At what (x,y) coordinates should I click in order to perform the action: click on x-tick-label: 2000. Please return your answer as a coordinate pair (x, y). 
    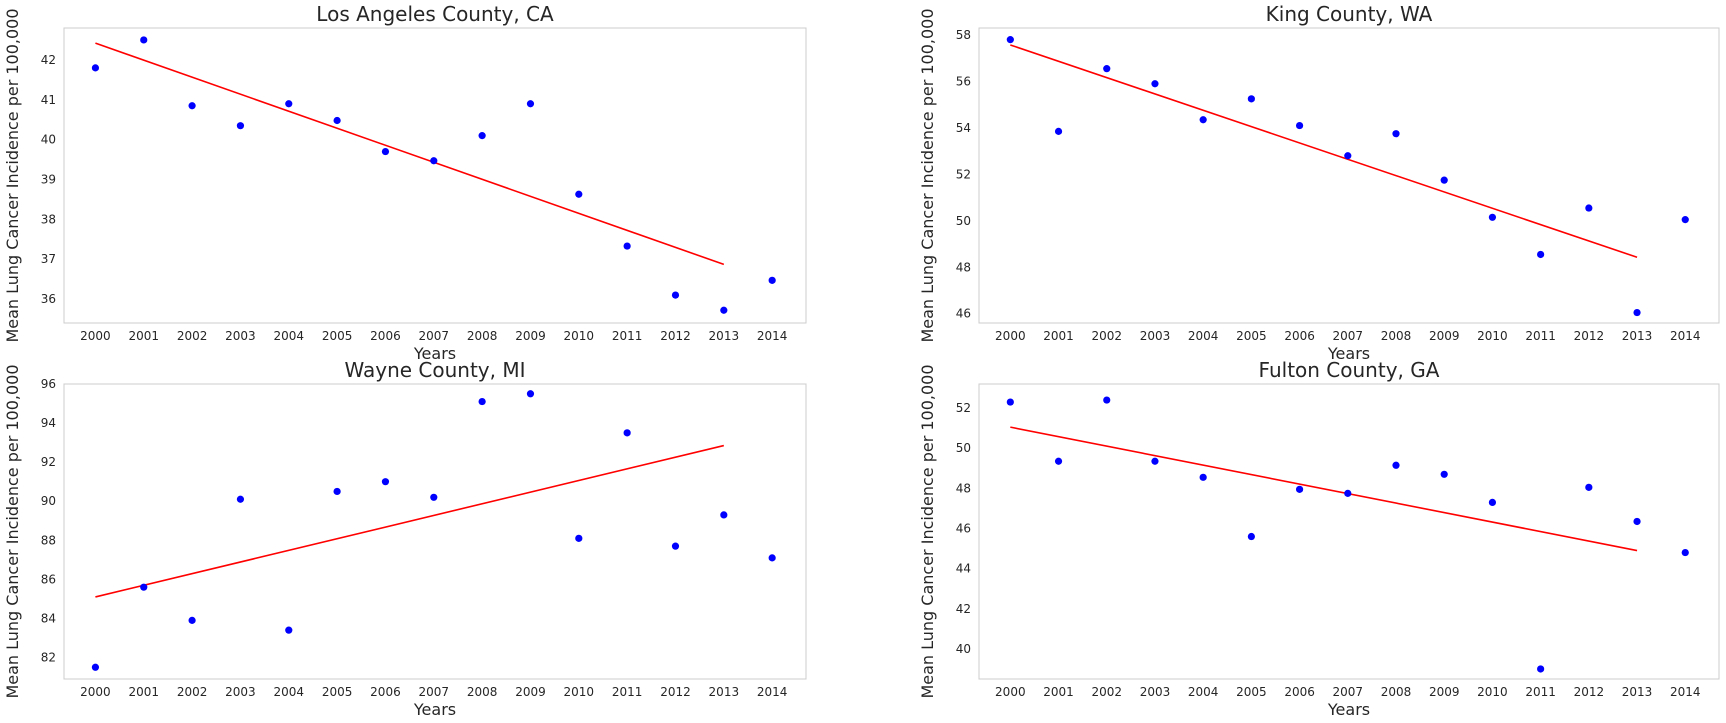
    Looking at the image, I should click on (95, 692).